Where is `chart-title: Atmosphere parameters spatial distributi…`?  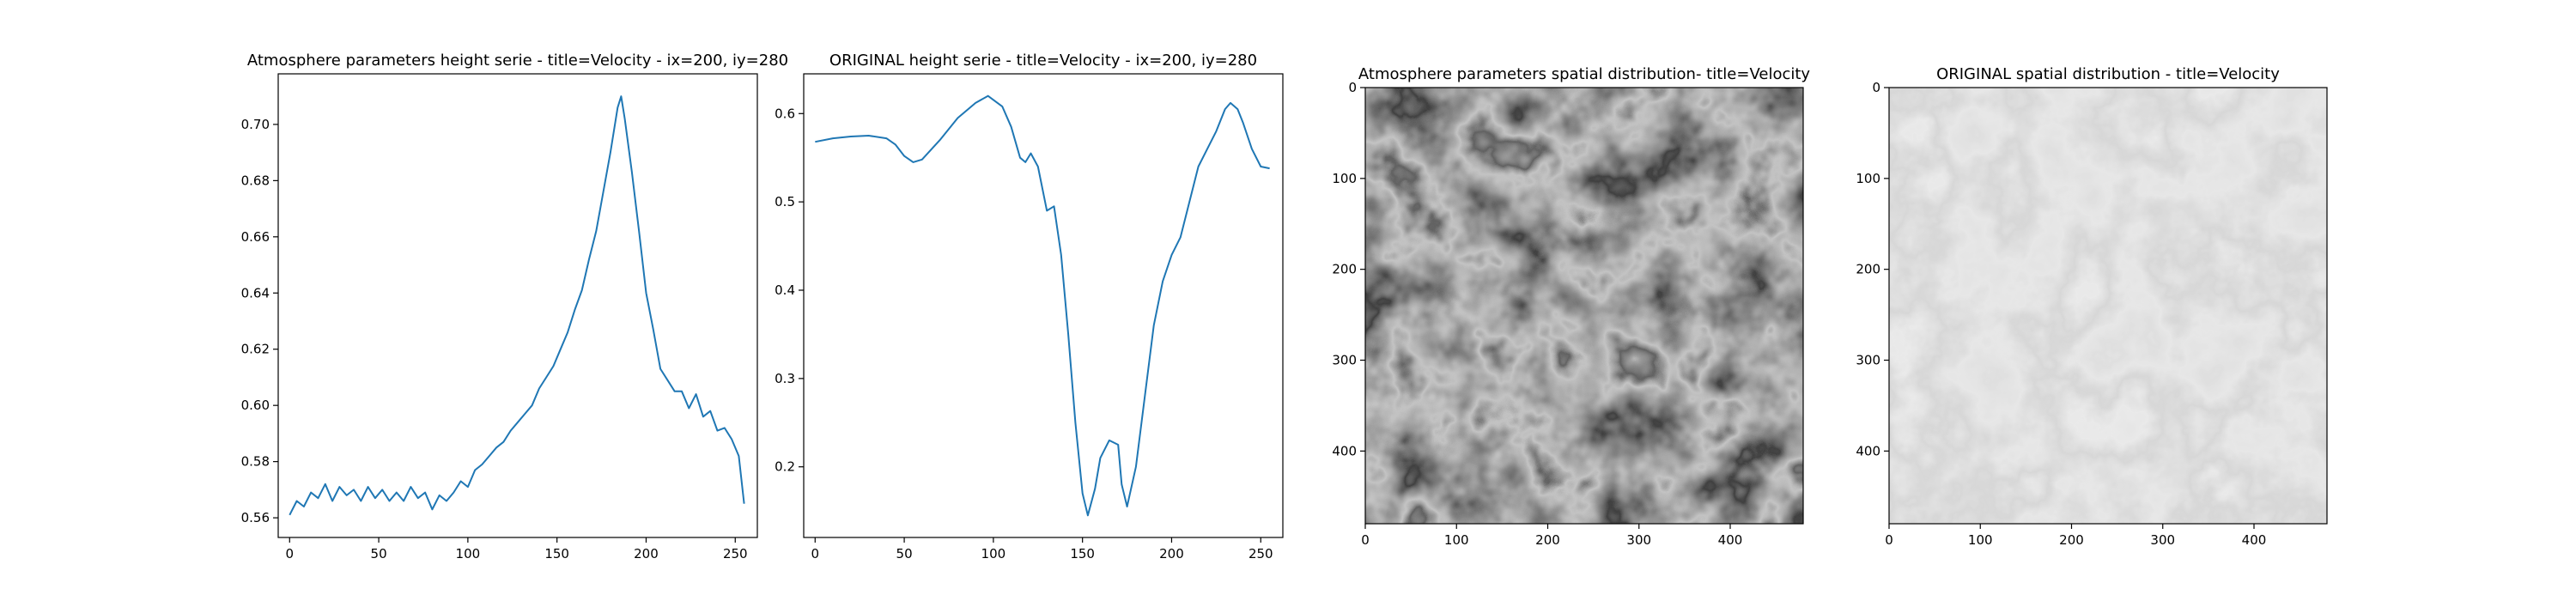 chart-title: Atmosphere parameters spatial distributi… is located at coordinates (1584, 74).